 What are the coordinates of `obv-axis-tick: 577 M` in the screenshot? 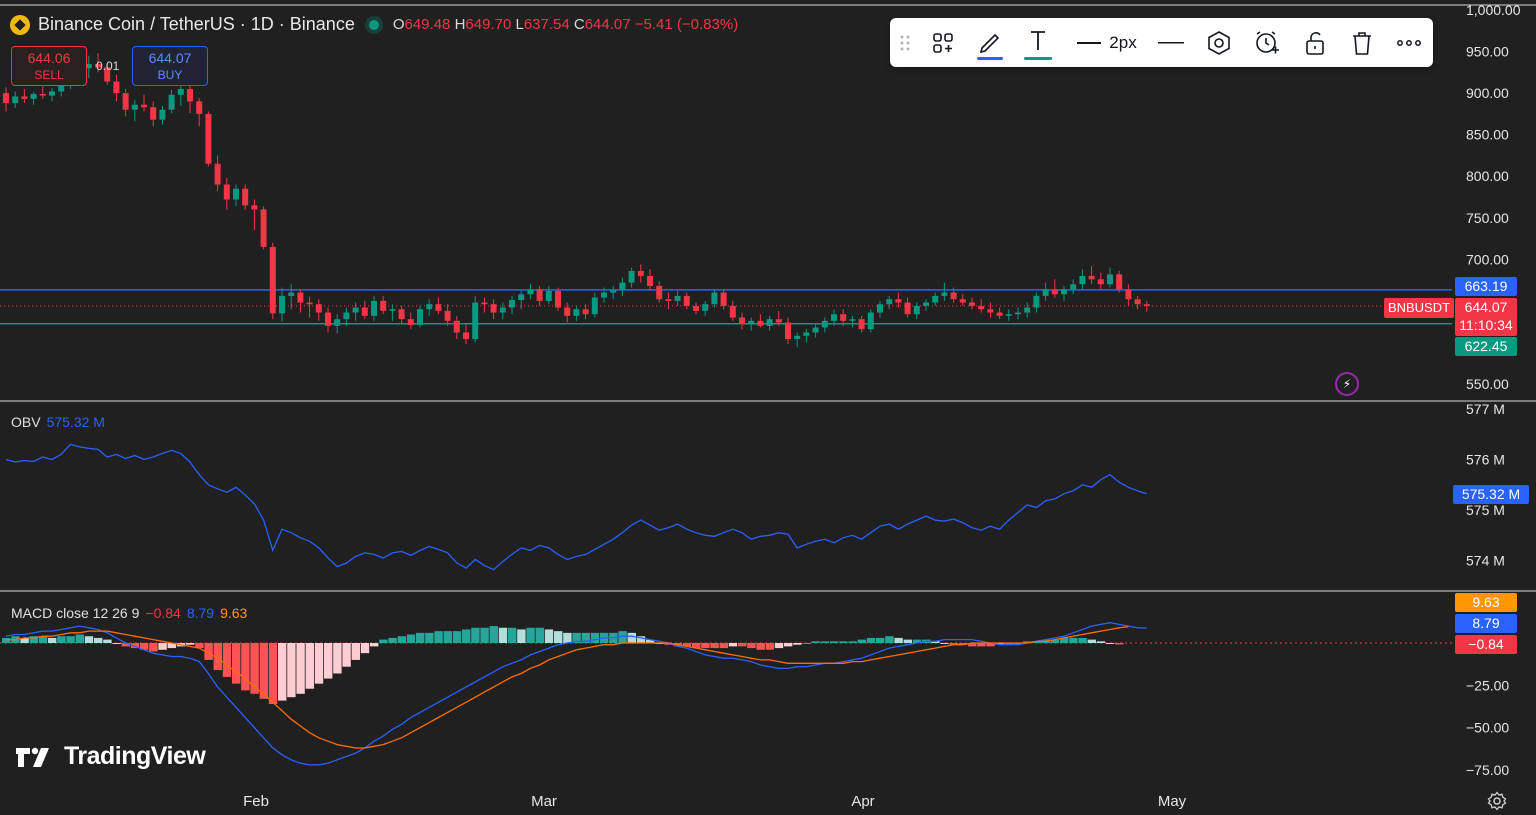 It's located at (1485, 409).